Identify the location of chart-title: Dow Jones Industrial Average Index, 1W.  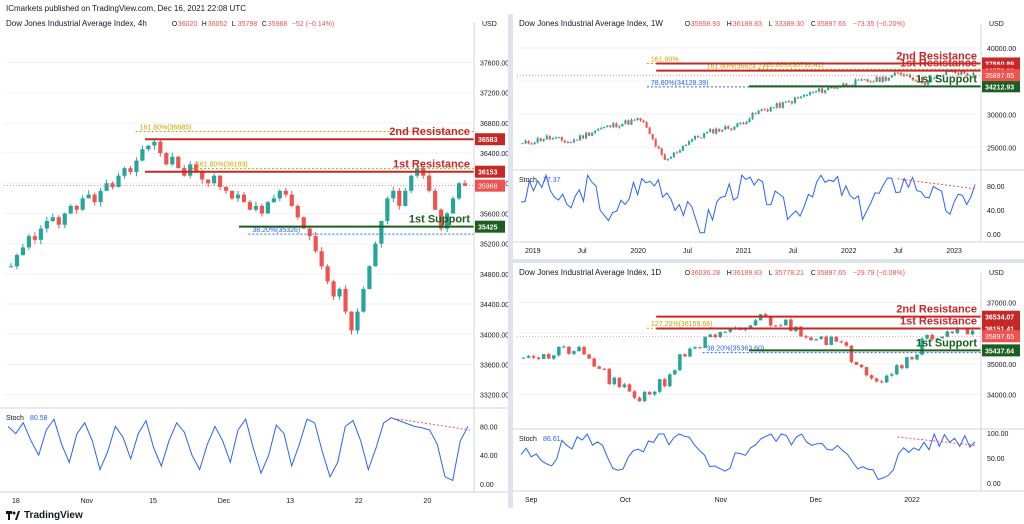
(591, 23).